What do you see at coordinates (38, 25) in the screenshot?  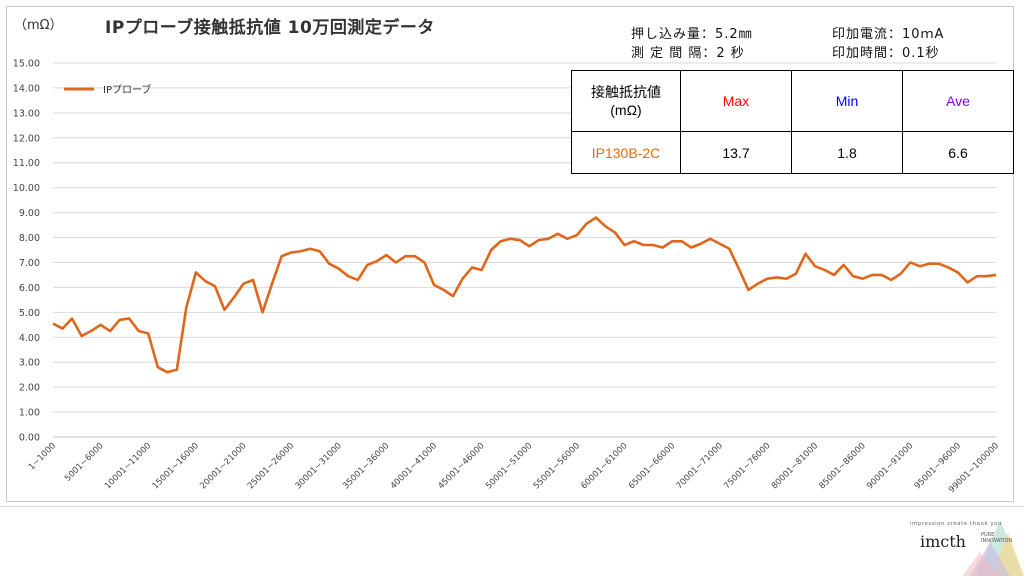 I see `y-axis-unit: （mΩ）` at bounding box center [38, 25].